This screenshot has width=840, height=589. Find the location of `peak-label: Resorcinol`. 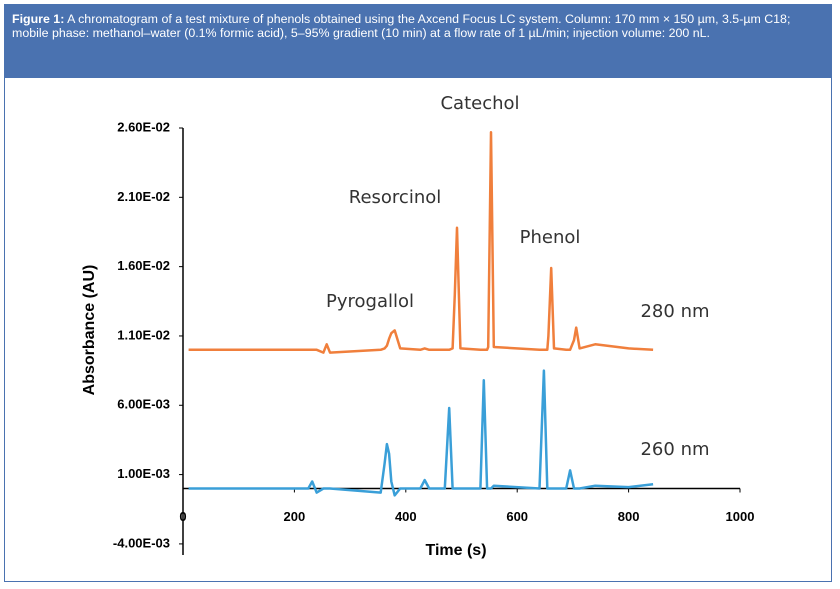

peak-label: Resorcinol is located at coordinates (395, 197).